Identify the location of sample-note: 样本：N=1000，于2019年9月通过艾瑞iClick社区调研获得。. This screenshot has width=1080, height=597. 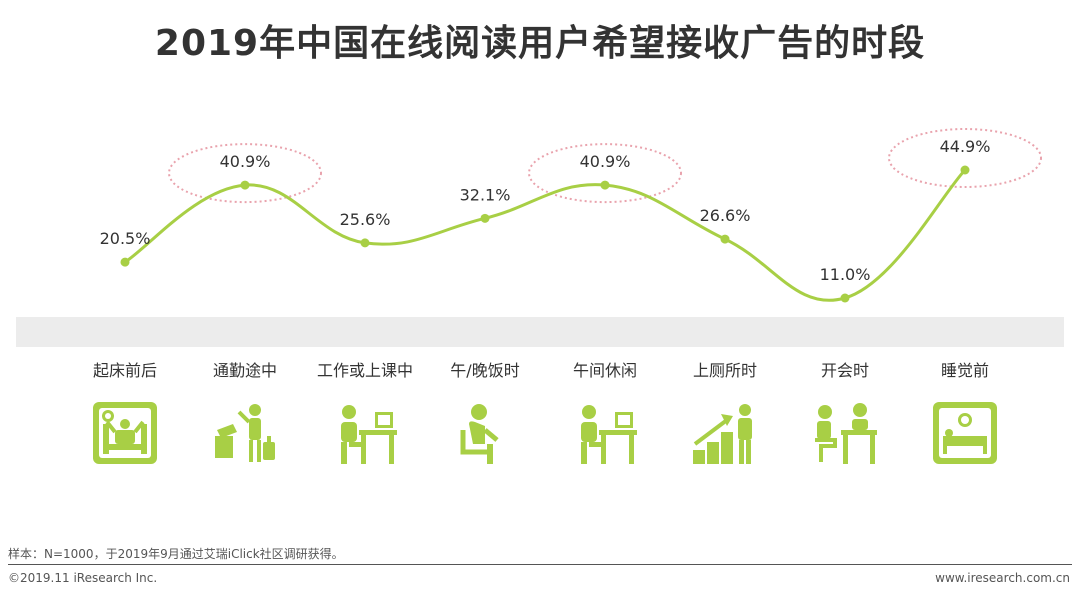
(176, 554).